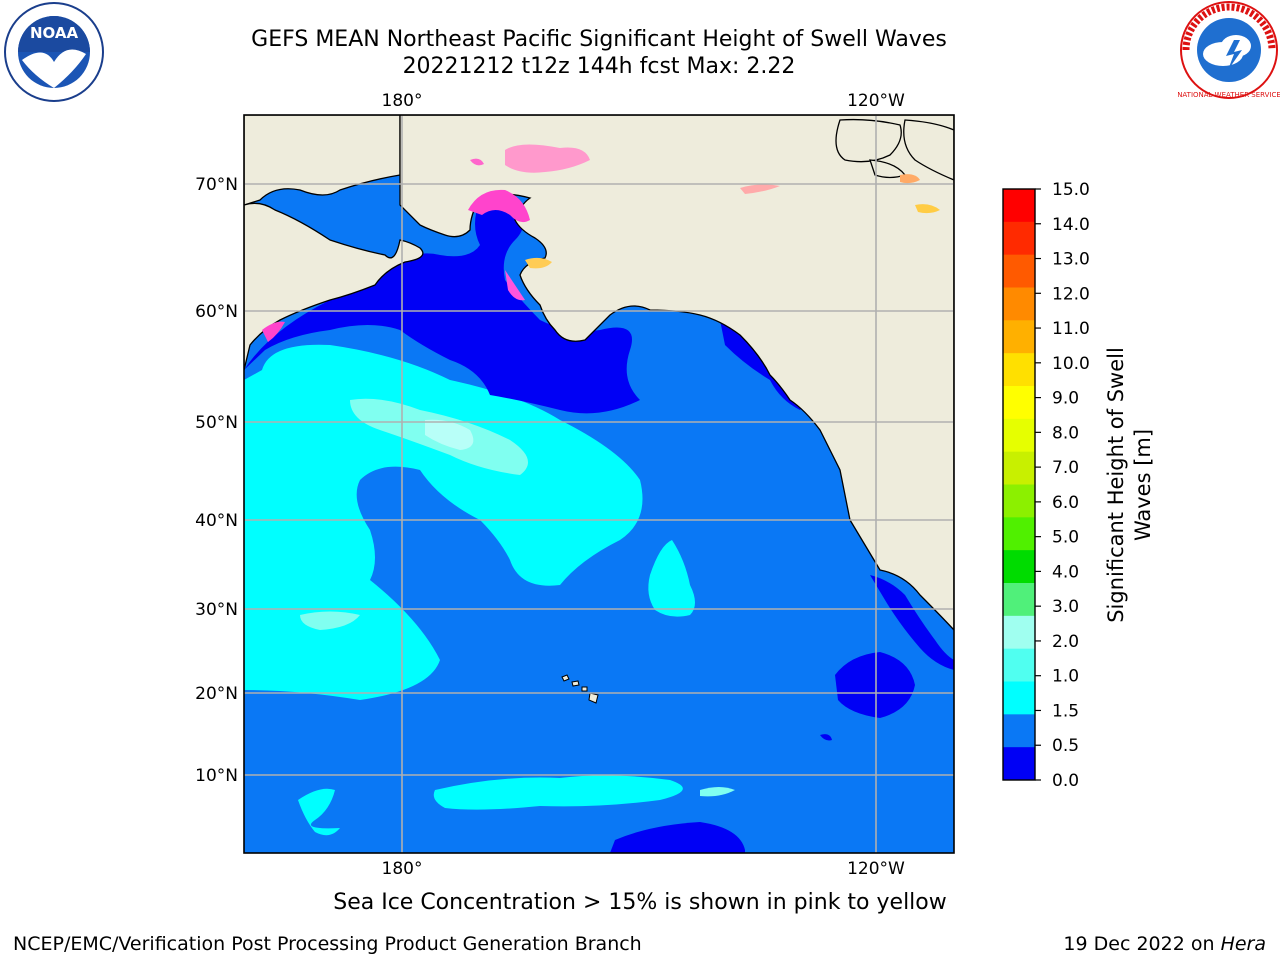  I want to click on lat-label-40n: 40°N, so click(216, 521).